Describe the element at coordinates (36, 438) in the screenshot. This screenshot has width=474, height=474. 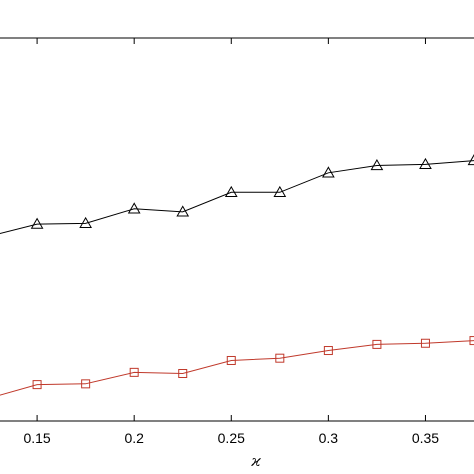
I see `x-tick-label: 0.15` at that location.